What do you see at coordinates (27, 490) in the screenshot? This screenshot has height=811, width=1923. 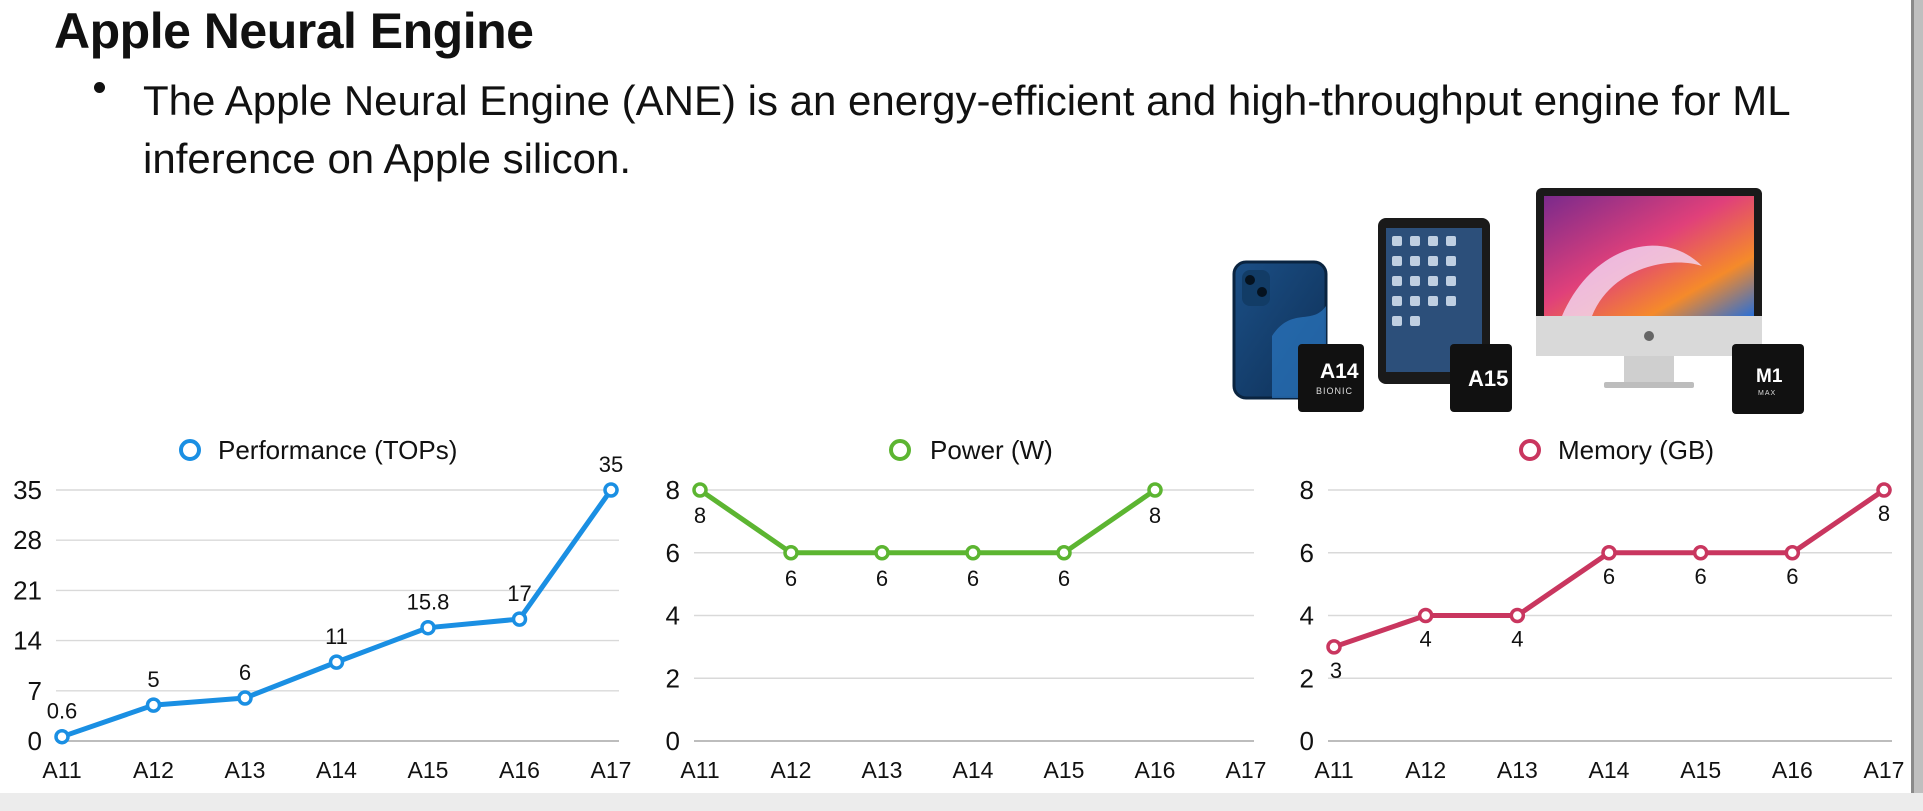 I see `y-tick-label: 35` at bounding box center [27, 490].